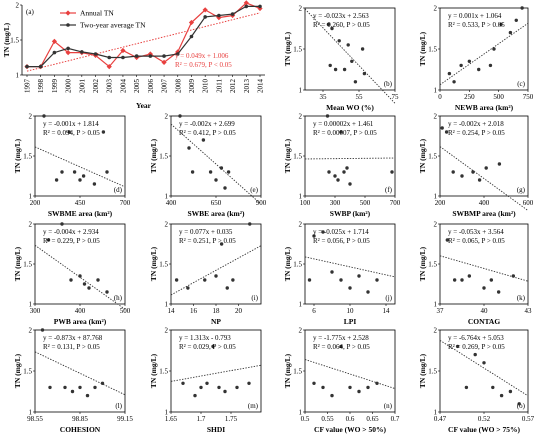 The image size is (550, 442). I want to click on x-tick-label: 2002, so click(96, 86).